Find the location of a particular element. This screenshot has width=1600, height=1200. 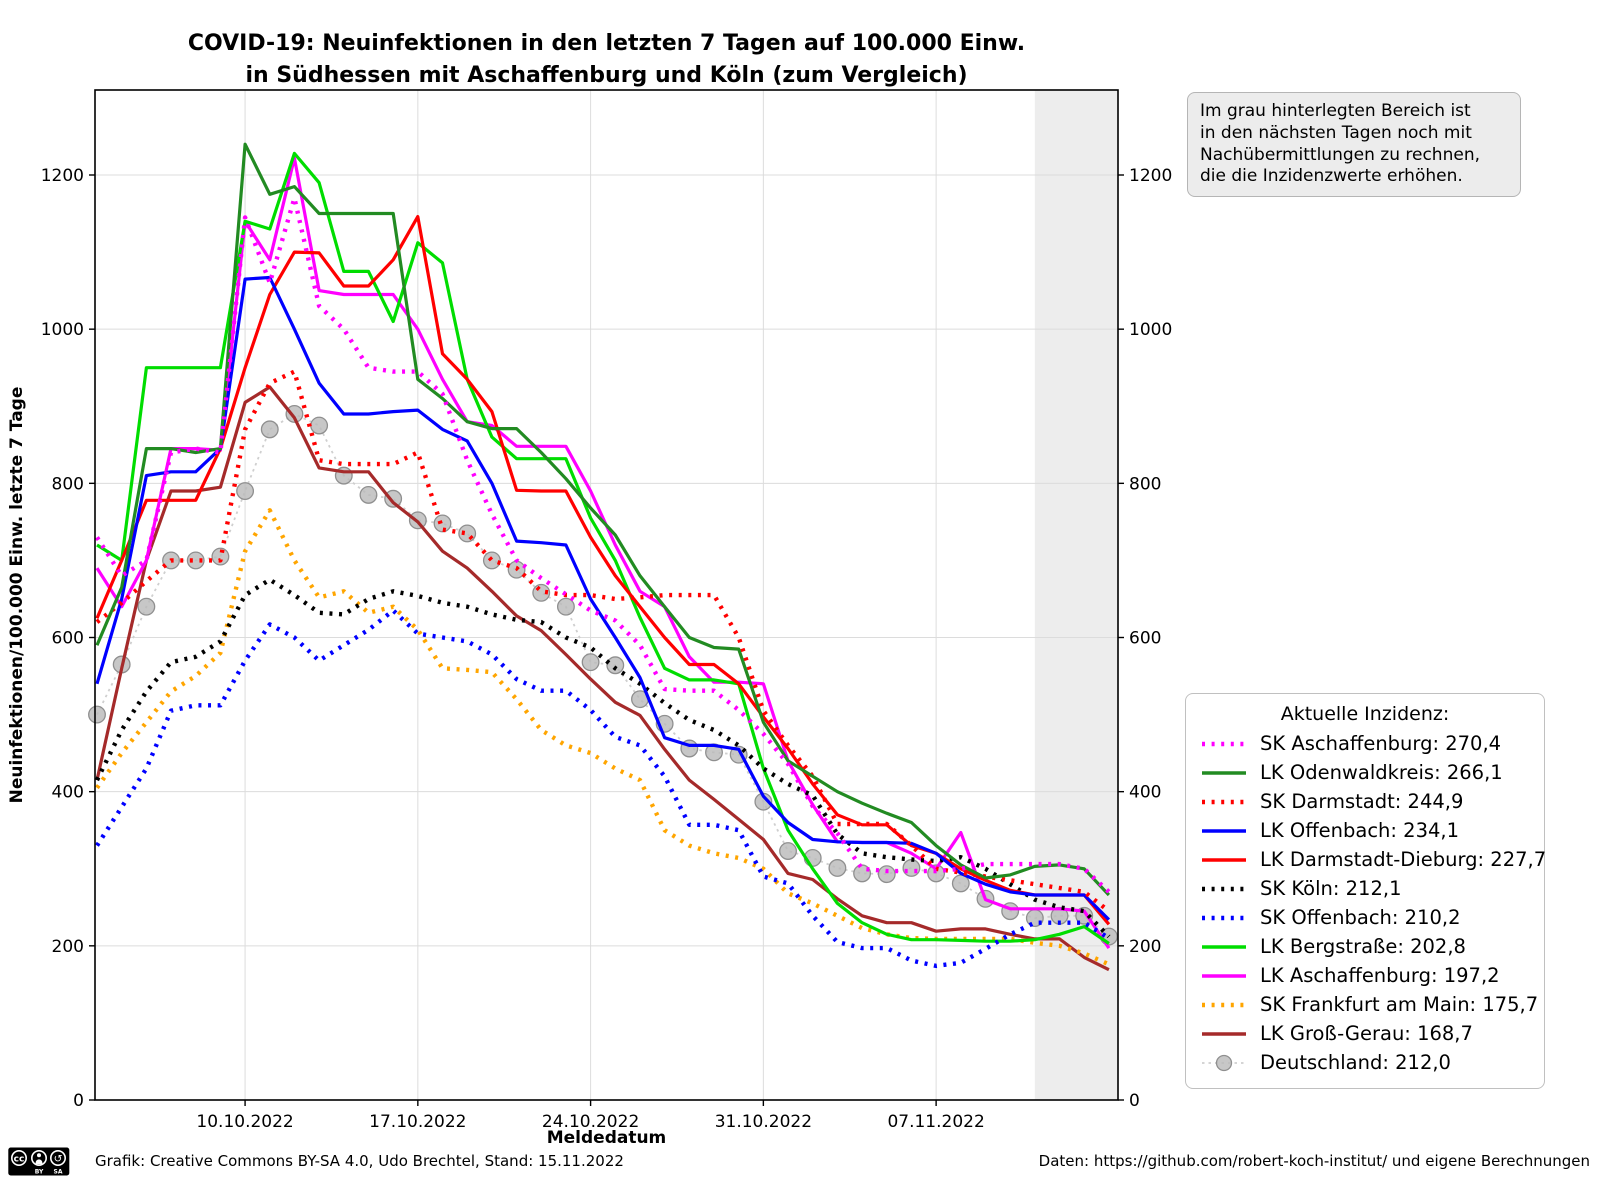

legend-swatch-deutschland is located at coordinates (1224, 1062).